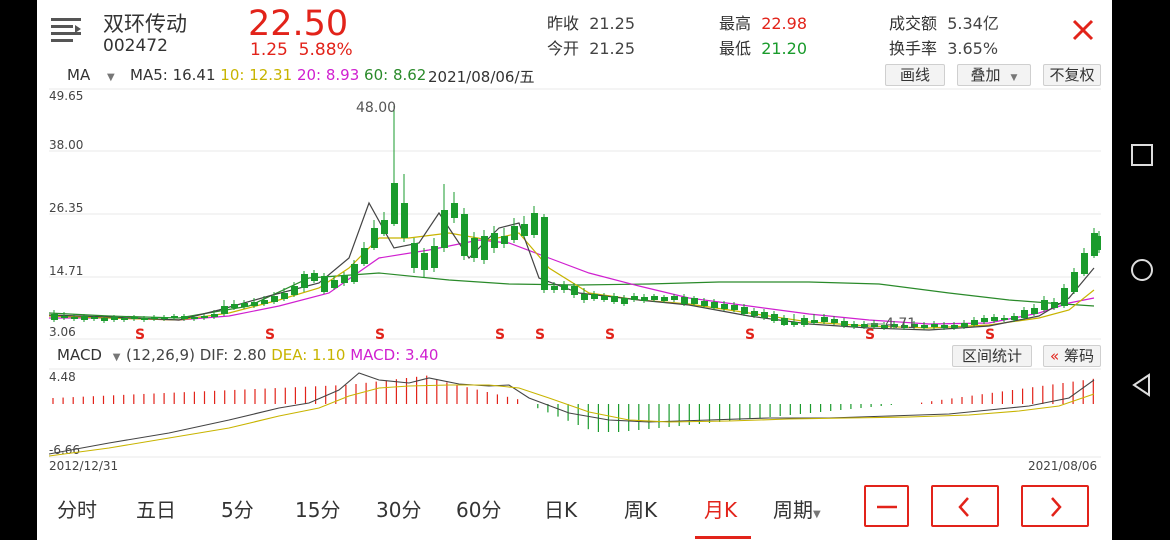  What do you see at coordinates (763, 23) in the screenshot?
I see `high-price: 最高 22.98` at bounding box center [763, 23].